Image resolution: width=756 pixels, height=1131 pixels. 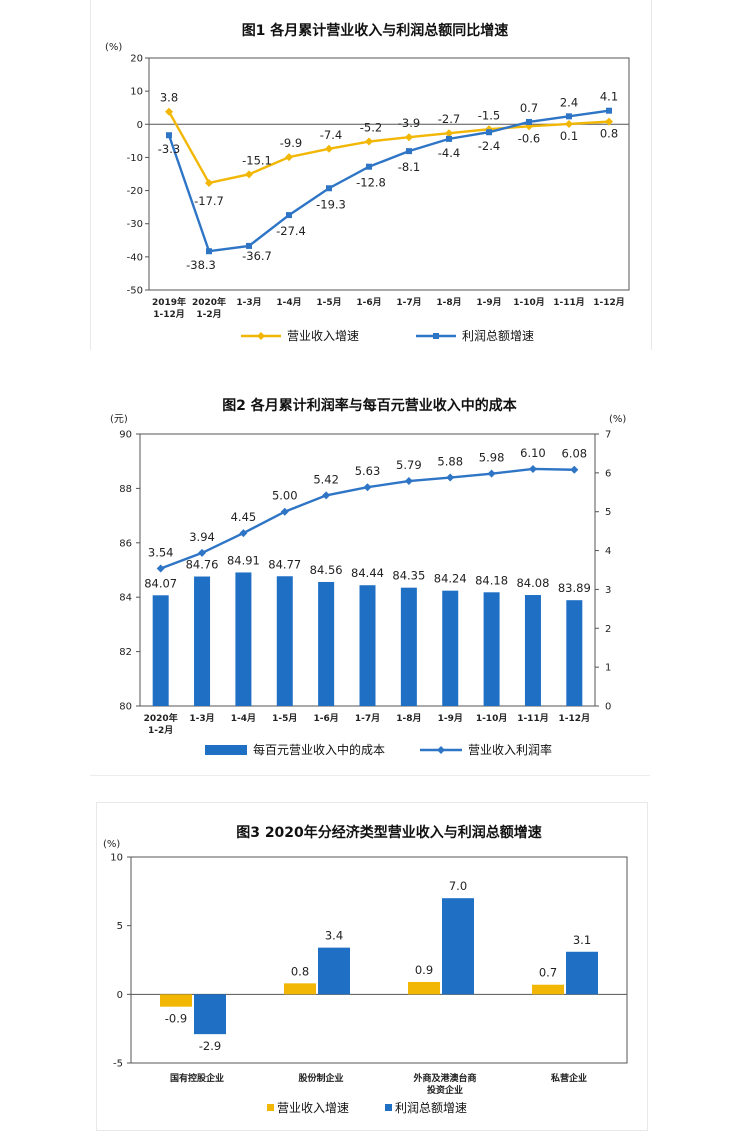 I want to click on chart-title: 图3 2020年分经济类型营业收入与利润总额增速, so click(x=389, y=832).